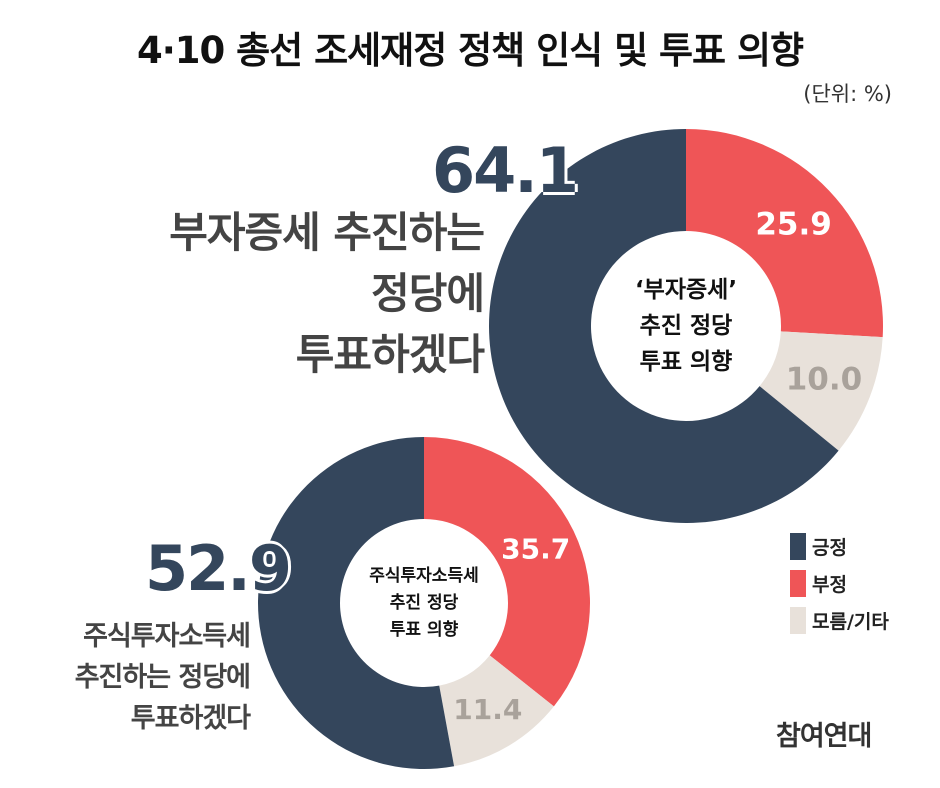 This screenshot has width=940, height=788. I want to click on legend-label-negative: 부정, so click(829, 584).